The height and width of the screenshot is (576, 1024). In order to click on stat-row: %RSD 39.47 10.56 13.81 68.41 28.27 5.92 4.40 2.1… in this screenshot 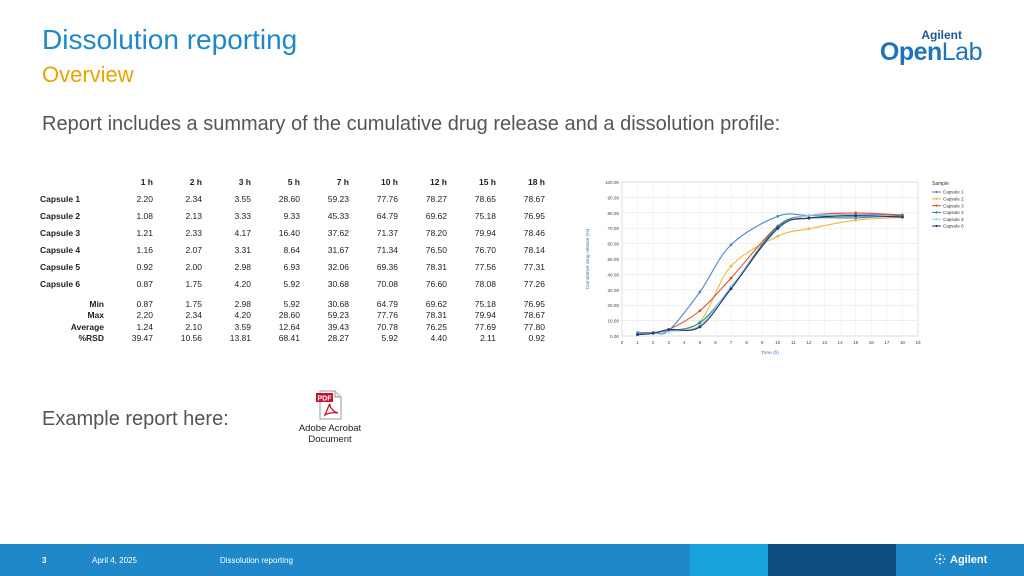, I will do `click(292, 339)`.